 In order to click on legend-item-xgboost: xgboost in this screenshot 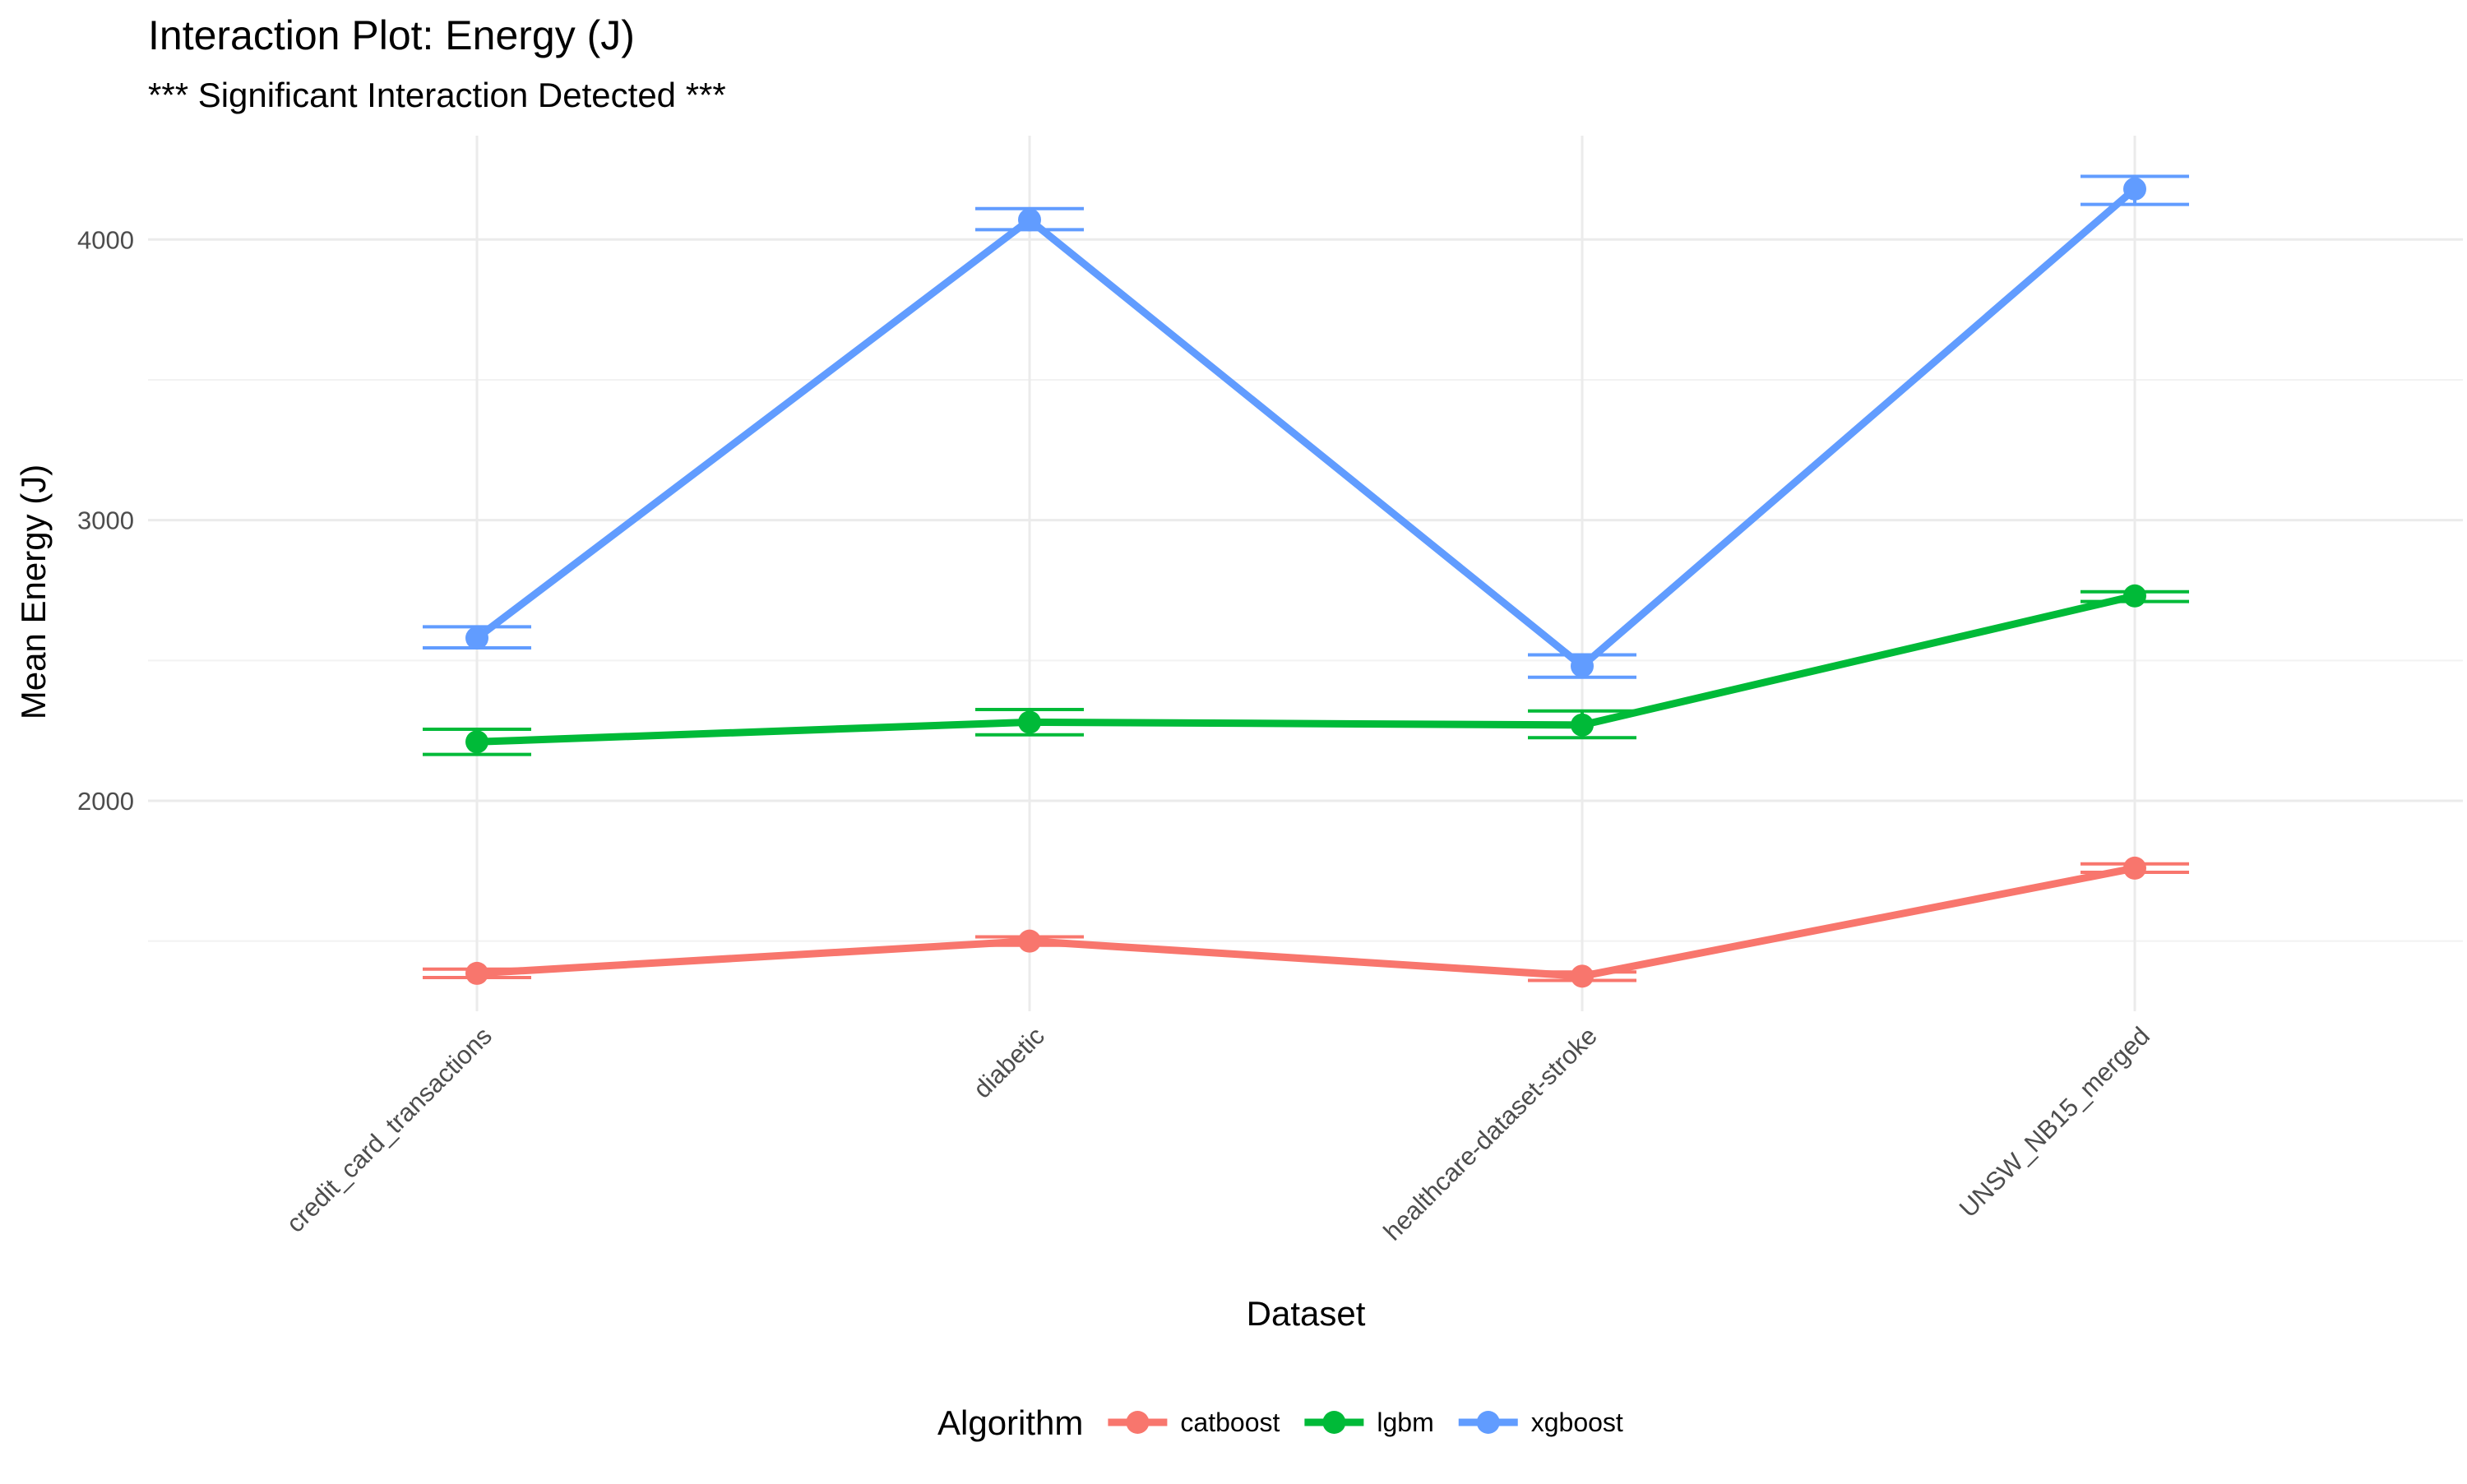, I will do `click(1540, 1422)`.